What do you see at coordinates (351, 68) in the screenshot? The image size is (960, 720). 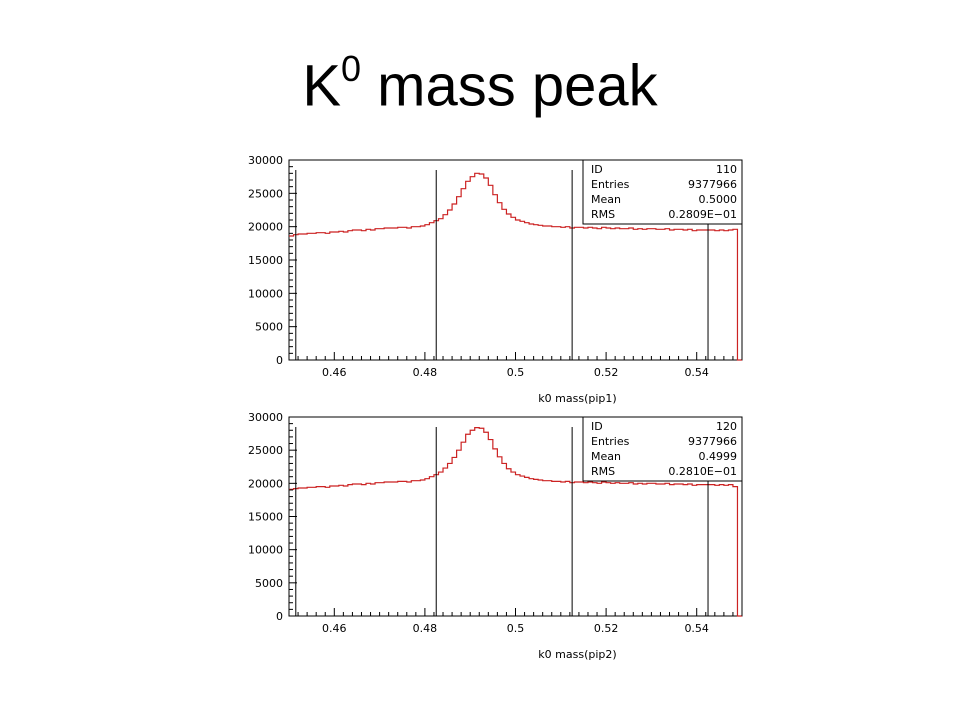 I see `title-superscript: 0` at bounding box center [351, 68].